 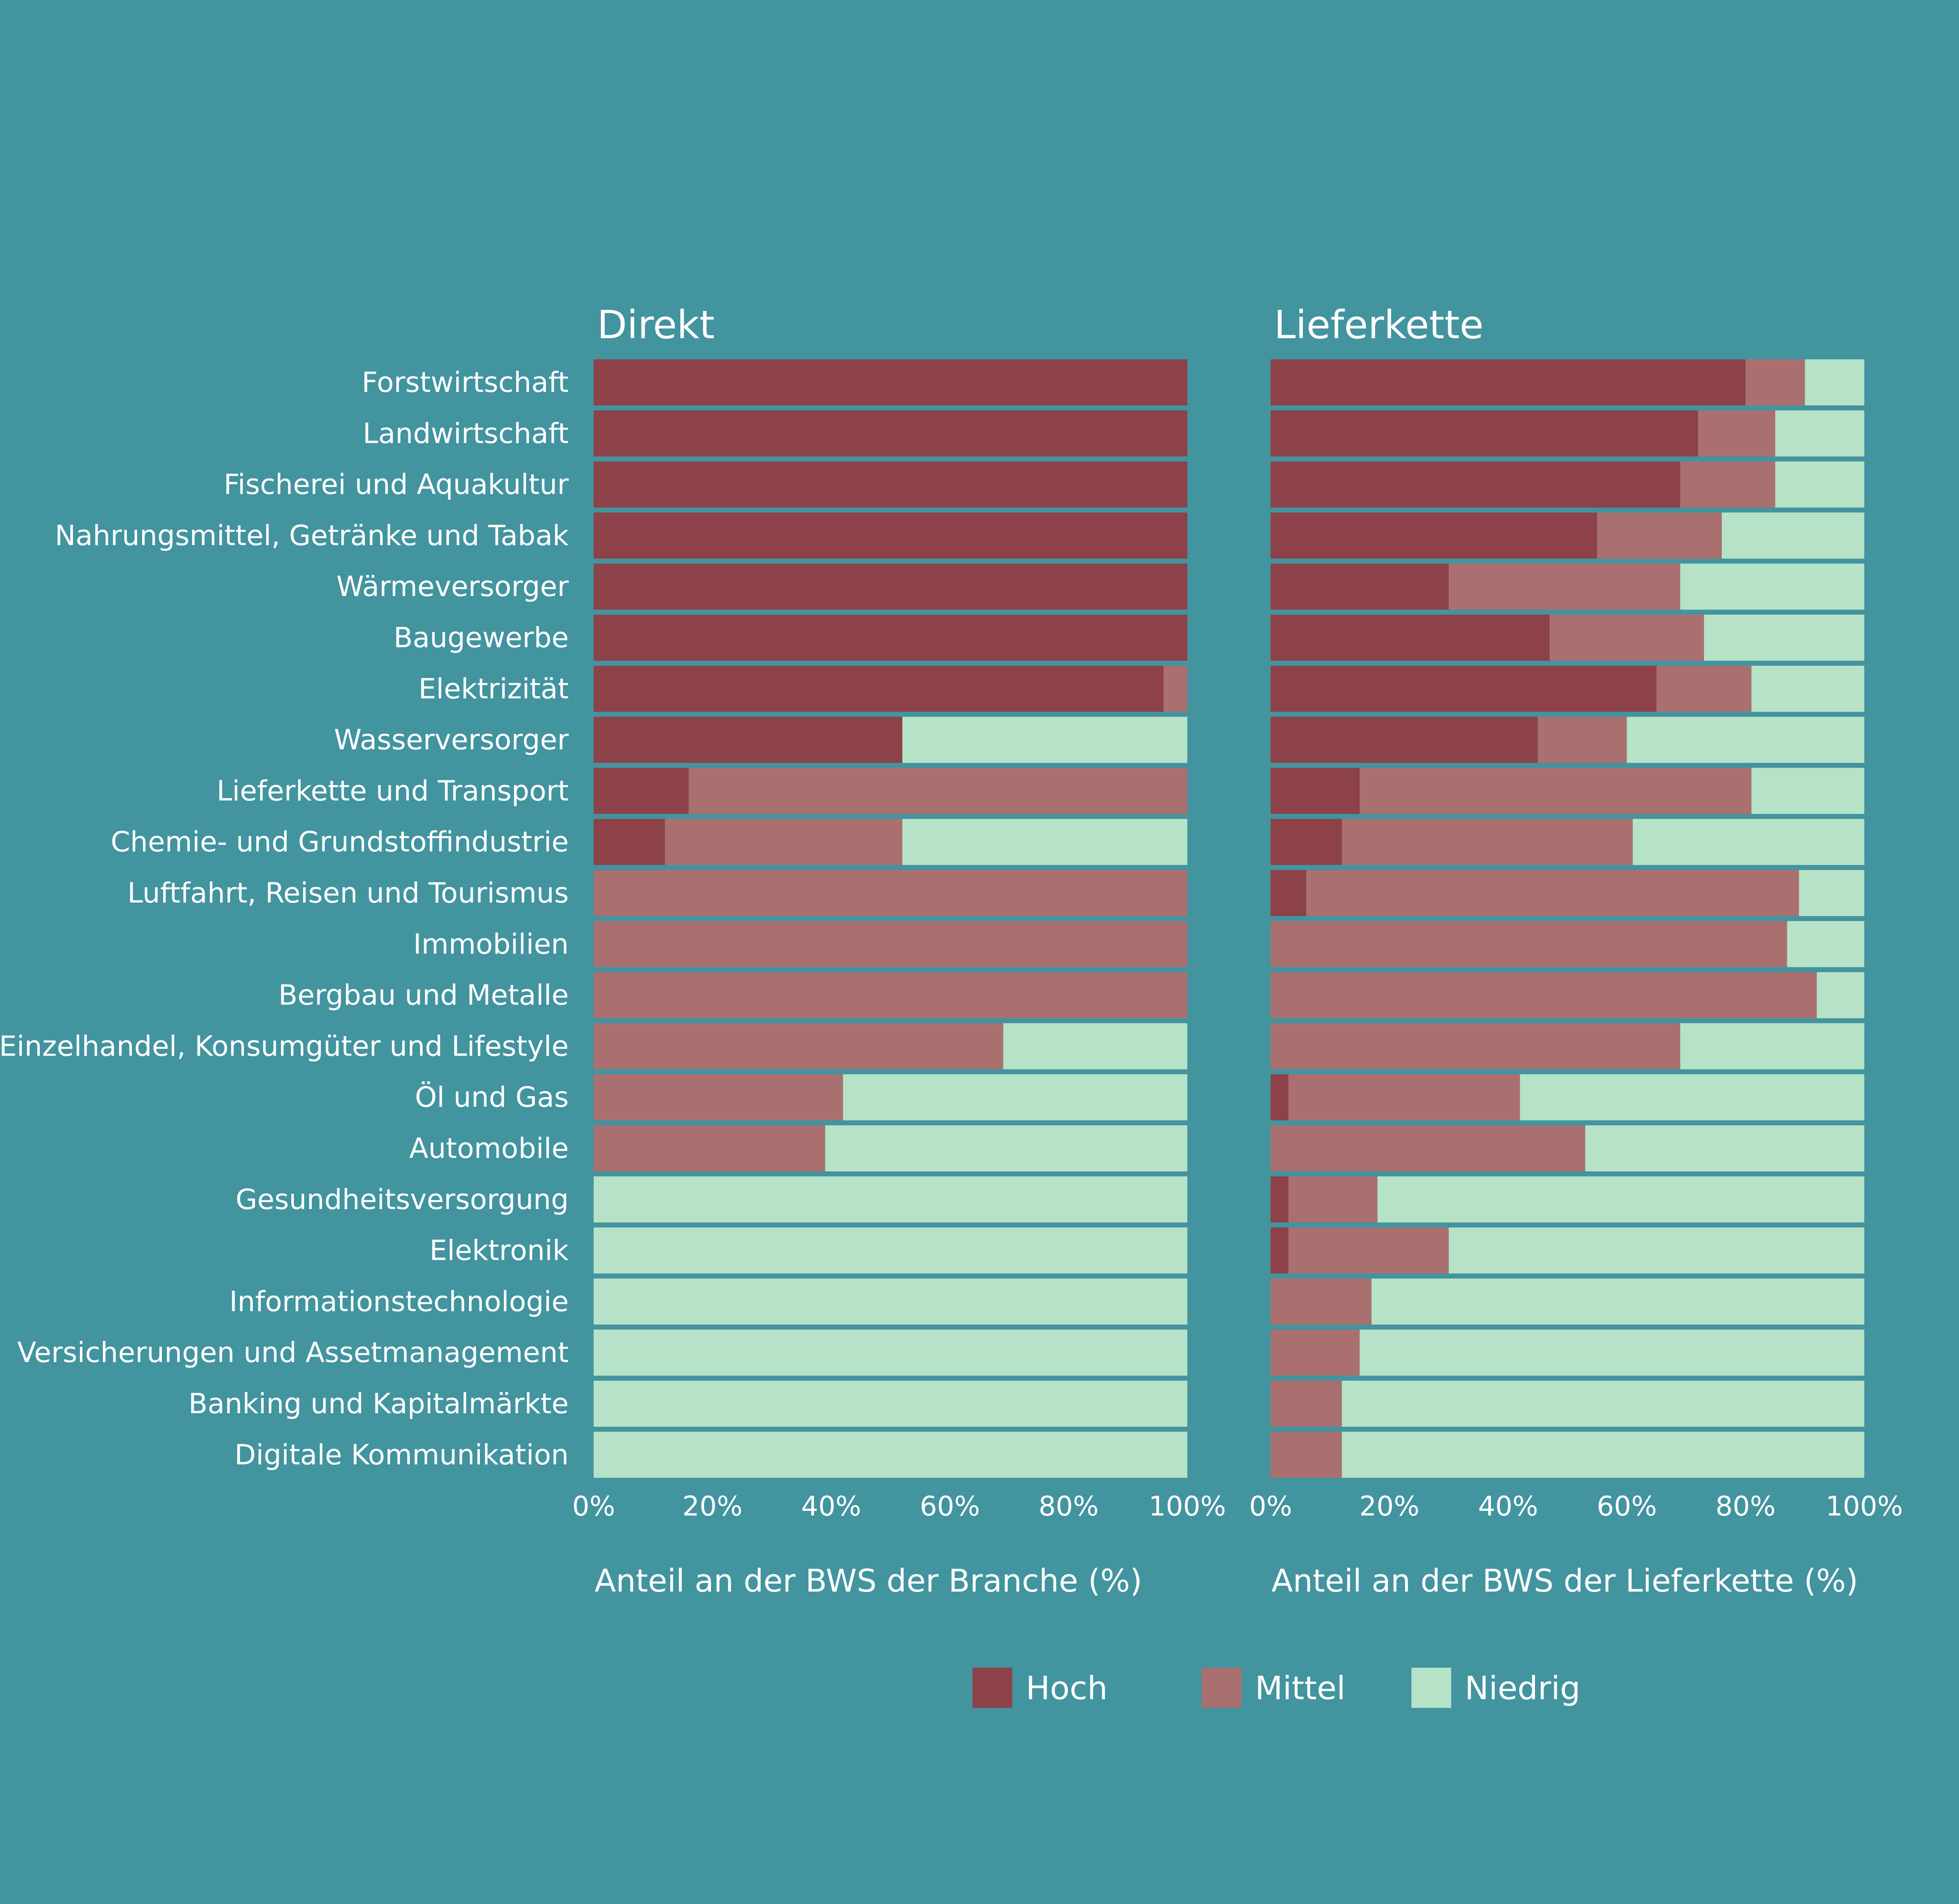 I want to click on bar-lieferkette-elektrizitat-niedrig, so click(x=1807, y=688).